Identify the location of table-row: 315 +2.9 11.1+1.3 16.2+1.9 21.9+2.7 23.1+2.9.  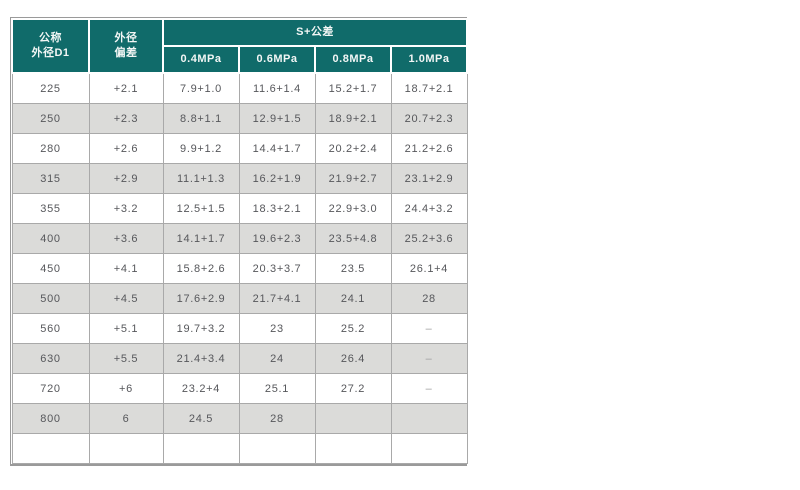
(239, 178).